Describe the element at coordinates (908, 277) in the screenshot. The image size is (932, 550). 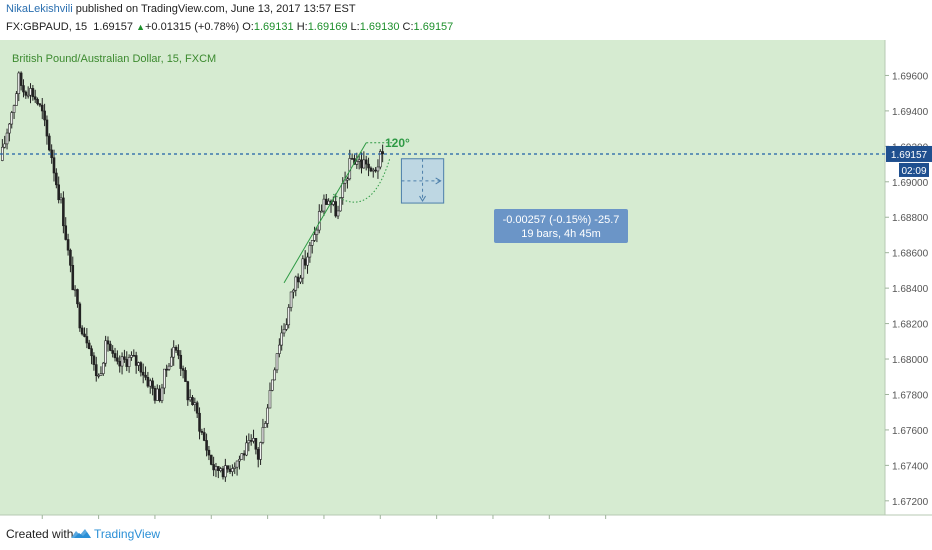
I see `price-axis` at that location.